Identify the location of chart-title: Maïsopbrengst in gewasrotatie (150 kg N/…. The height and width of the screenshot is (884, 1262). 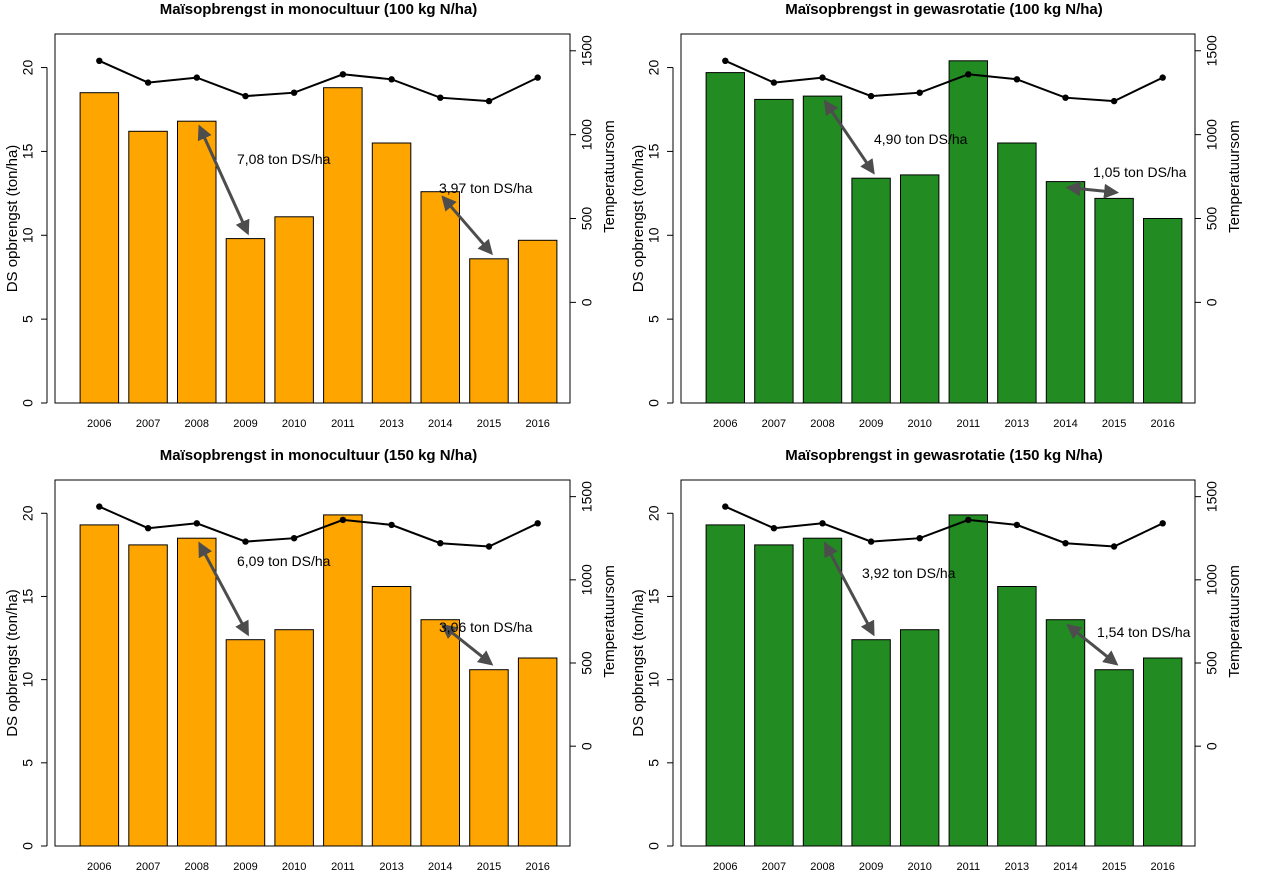
(944, 455).